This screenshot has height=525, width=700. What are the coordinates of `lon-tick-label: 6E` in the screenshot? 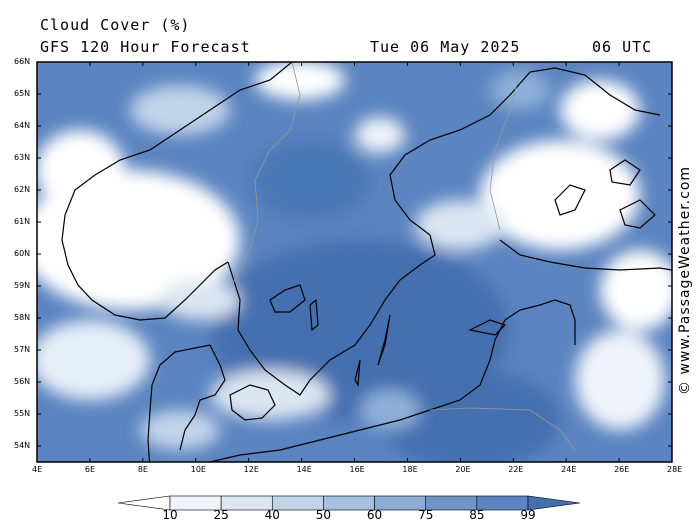 It's located at (90, 469).